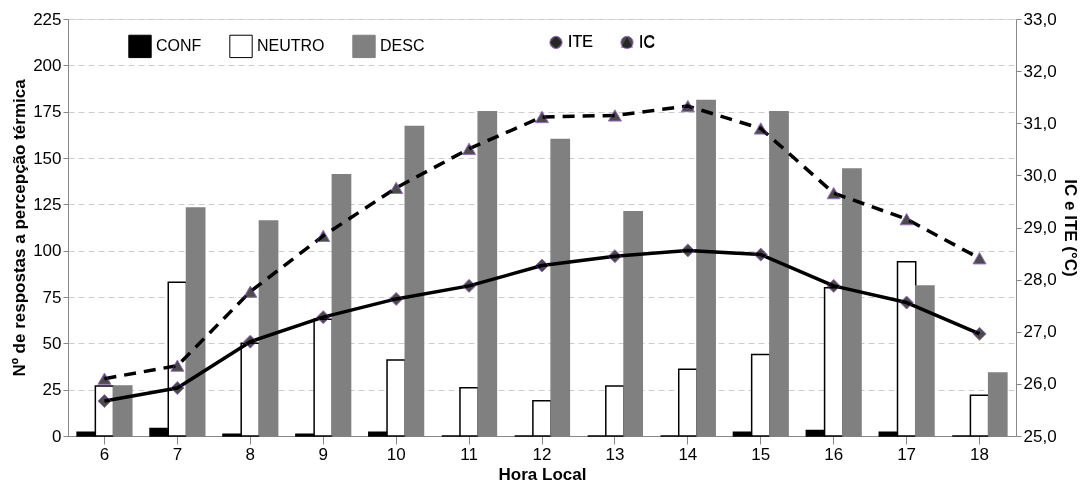 The width and height of the screenshot is (1089, 487). What do you see at coordinates (52, 390) in the screenshot?
I see `y-tick-label: 25` at bounding box center [52, 390].